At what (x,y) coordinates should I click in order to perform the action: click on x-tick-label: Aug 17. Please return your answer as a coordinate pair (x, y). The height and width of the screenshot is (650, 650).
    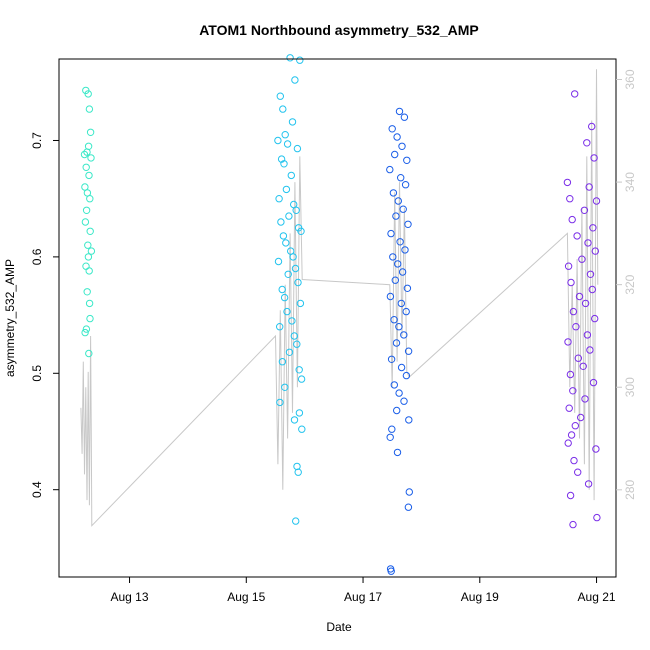
    Looking at the image, I should click on (363, 597).